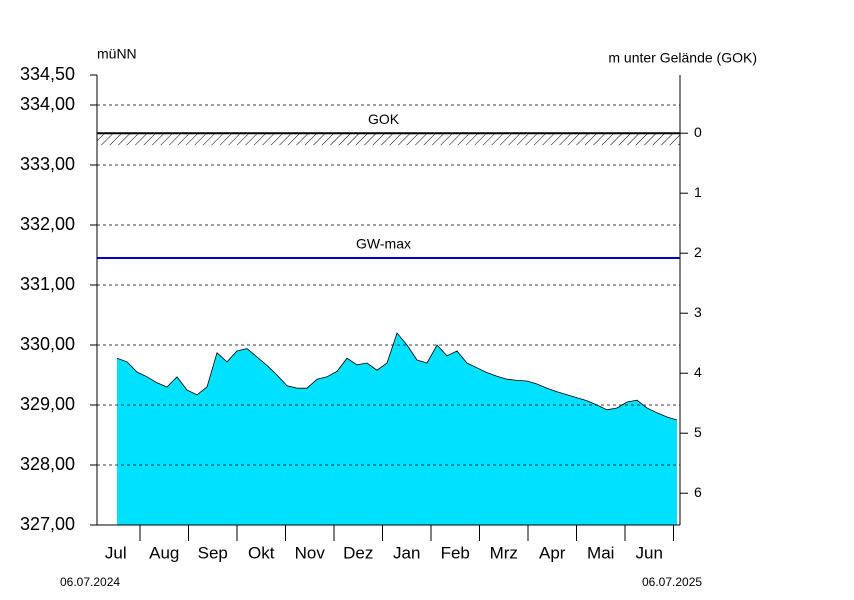 Image resolution: width=854 pixels, height=600 pixels. Describe the element at coordinates (698, 432) in the screenshot. I see `y2-tick-label: 5` at that location.